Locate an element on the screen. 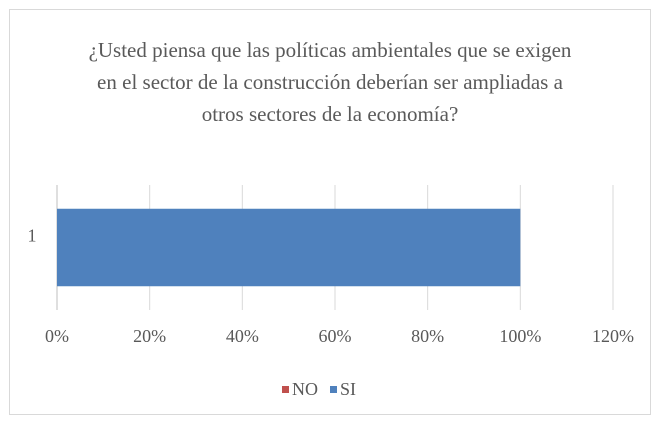 This screenshot has height=422, width=657. x-tick-label: 60% is located at coordinates (335, 336).